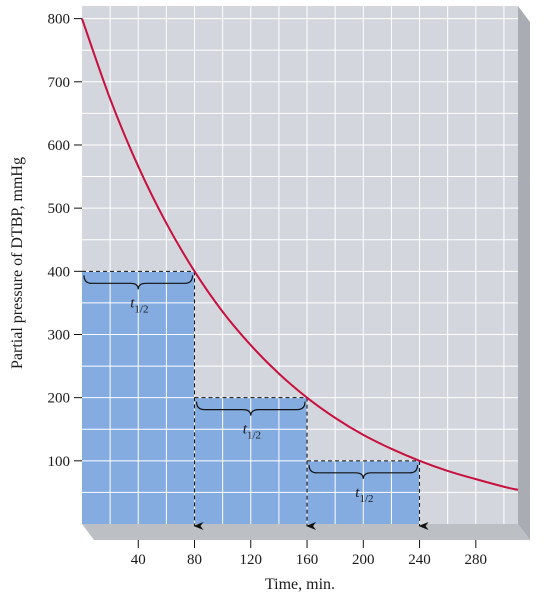  Describe the element at coordinates (254, 436) in the screenshot. I see `half-life-subscript-2: 1/2` at that location.